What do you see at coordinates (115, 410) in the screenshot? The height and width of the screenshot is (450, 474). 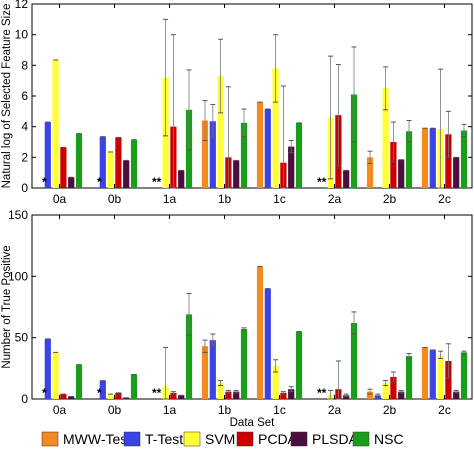 I see `x-category-label: 0b` at bounding box center [115, 410].